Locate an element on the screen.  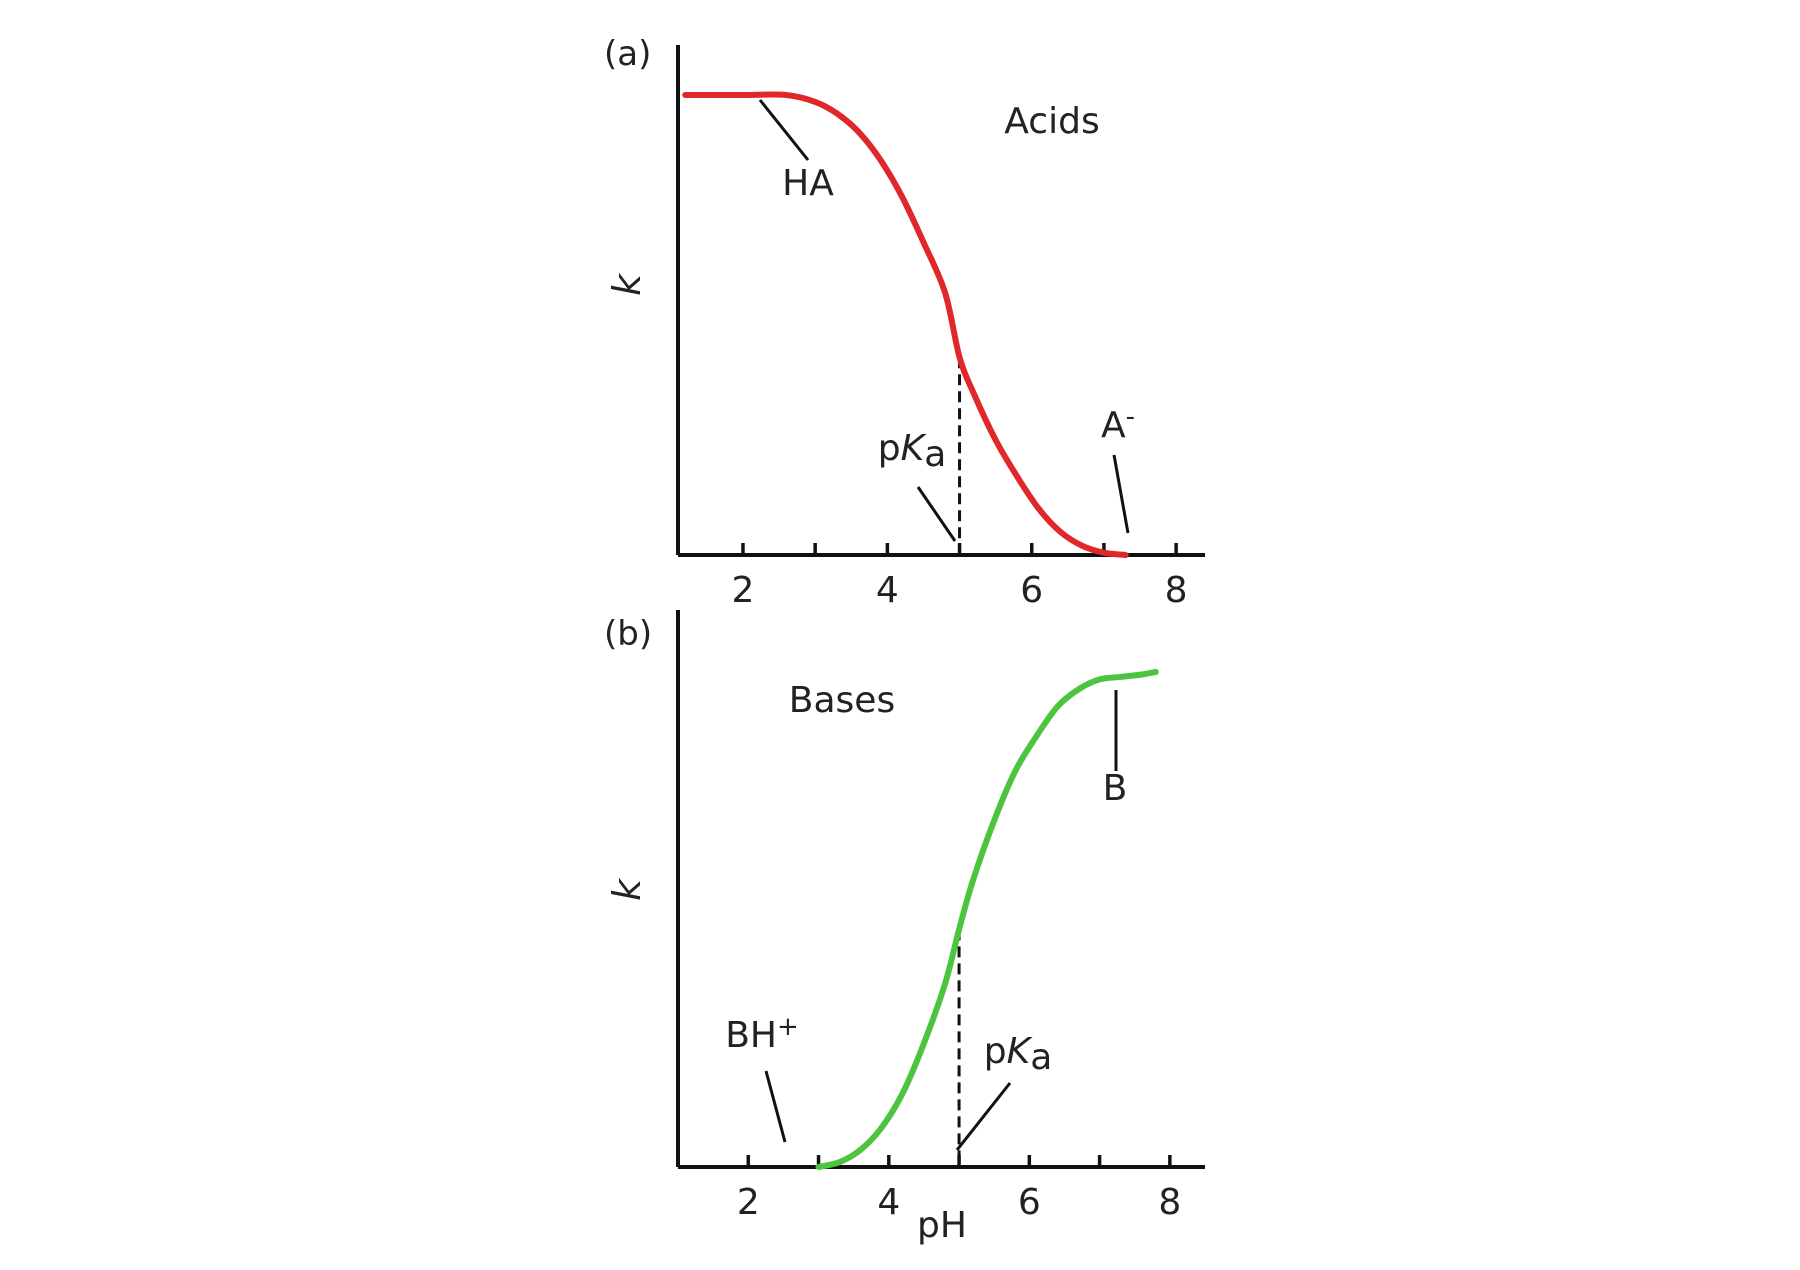
species-label-text: A is located at coordinates (1113, 425).